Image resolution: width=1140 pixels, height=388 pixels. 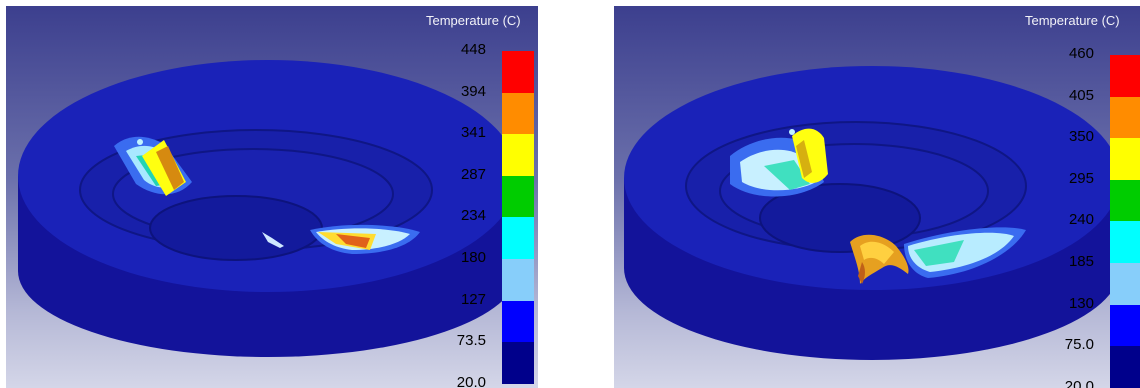 I want to click on legend-tick-label: 185, so click(x=1081, y=261).